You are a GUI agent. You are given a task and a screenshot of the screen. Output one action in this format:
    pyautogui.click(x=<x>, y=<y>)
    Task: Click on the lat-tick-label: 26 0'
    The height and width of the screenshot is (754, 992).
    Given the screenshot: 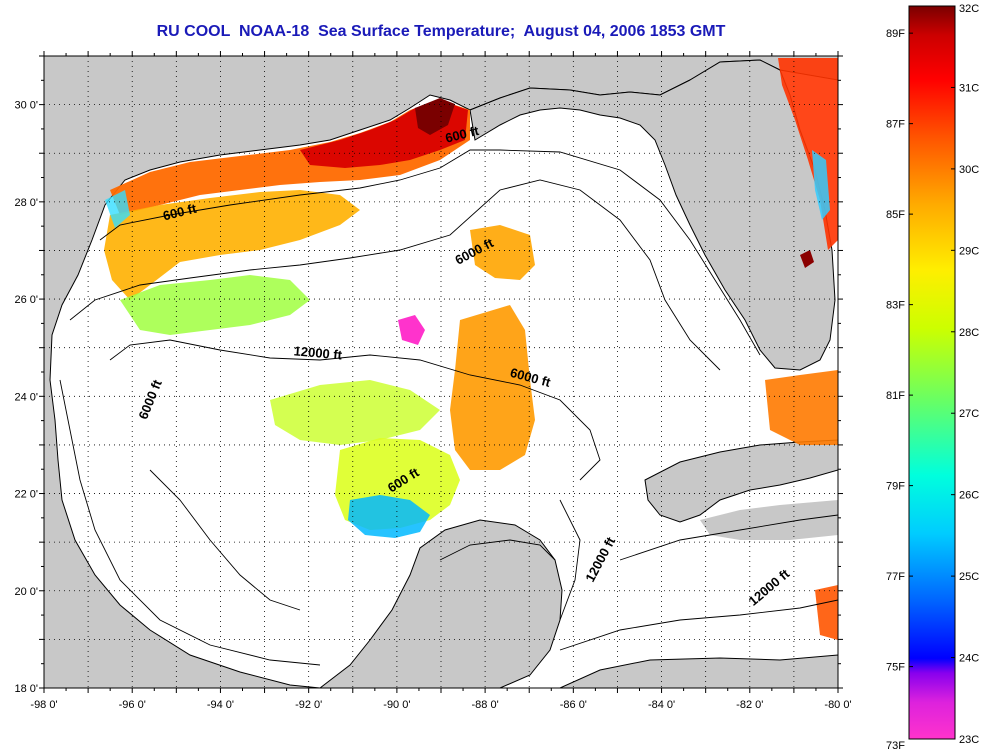 What is the action you would take?
    pyautogui.click(x=26, y=300)
    